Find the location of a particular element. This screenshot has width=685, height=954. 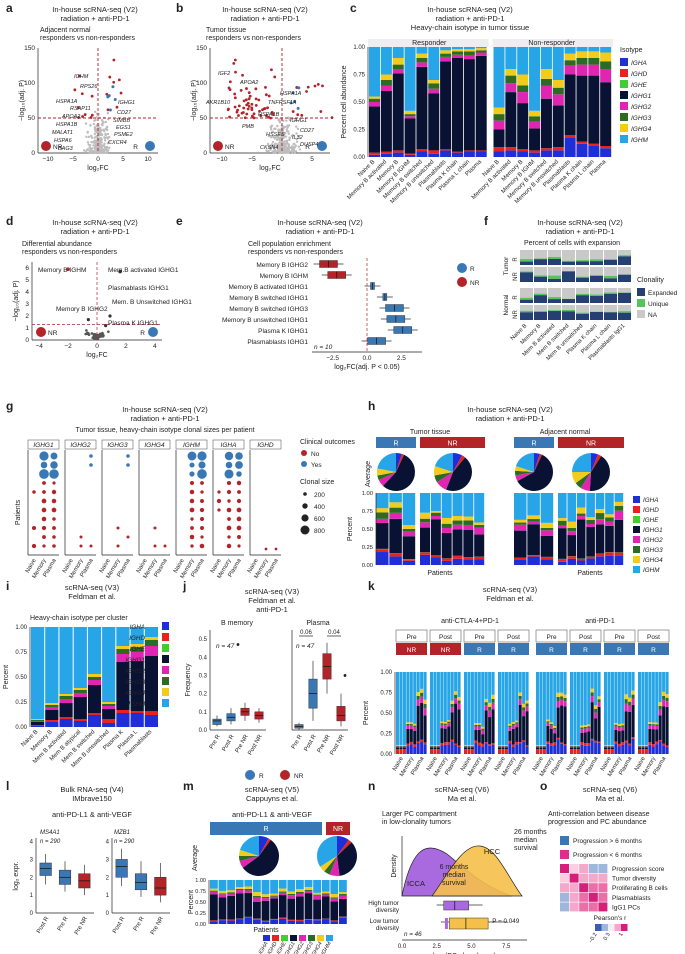

panel-c-legend-swatch is located at coordinates (624, 128).